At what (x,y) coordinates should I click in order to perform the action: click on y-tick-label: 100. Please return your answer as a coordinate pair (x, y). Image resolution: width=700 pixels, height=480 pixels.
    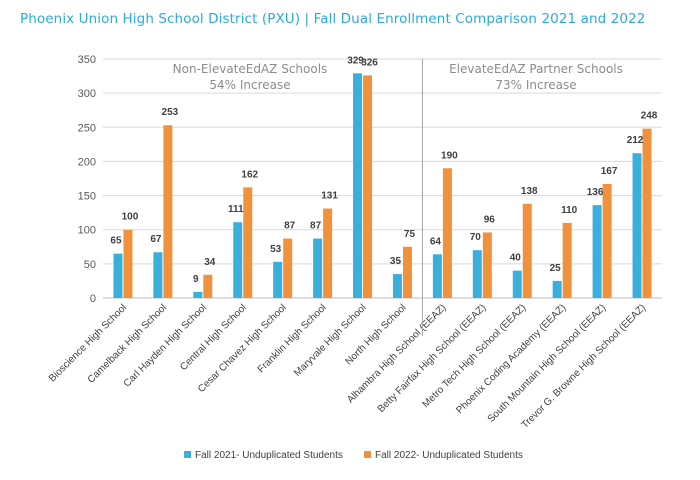
    Looking at the image, I should click on (87, 231).